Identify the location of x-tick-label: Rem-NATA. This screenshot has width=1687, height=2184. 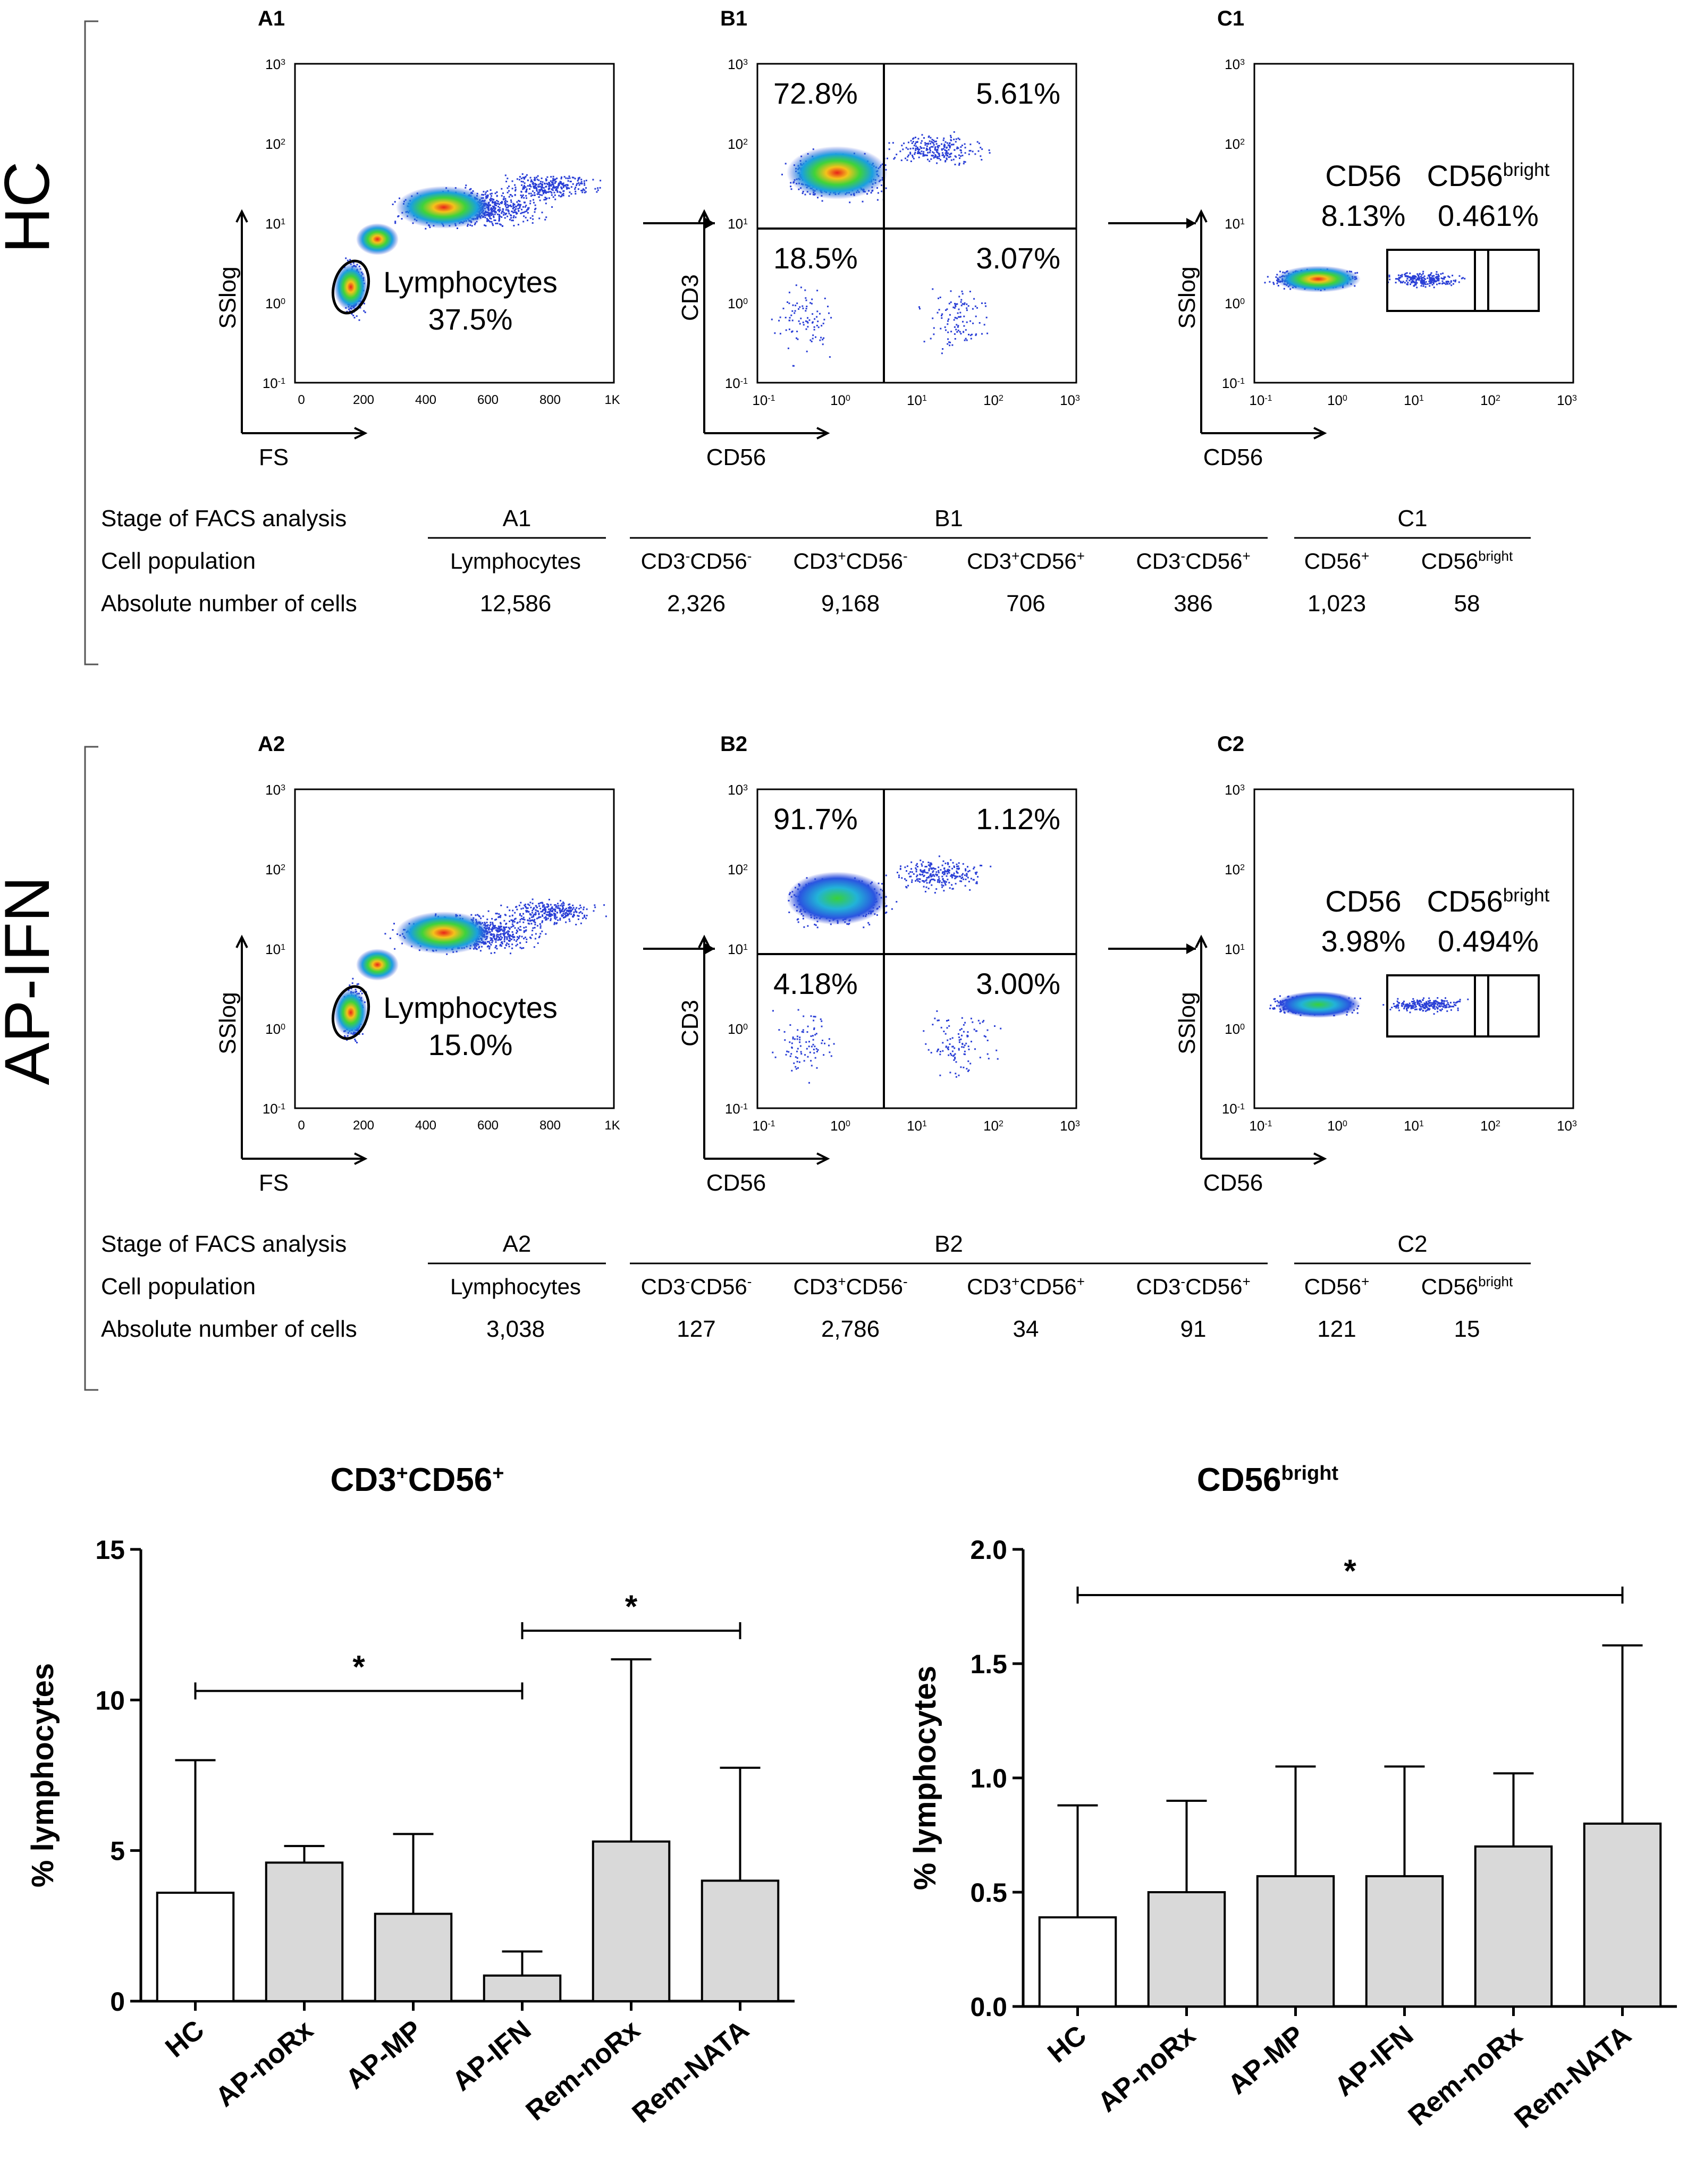
(691, 2071).